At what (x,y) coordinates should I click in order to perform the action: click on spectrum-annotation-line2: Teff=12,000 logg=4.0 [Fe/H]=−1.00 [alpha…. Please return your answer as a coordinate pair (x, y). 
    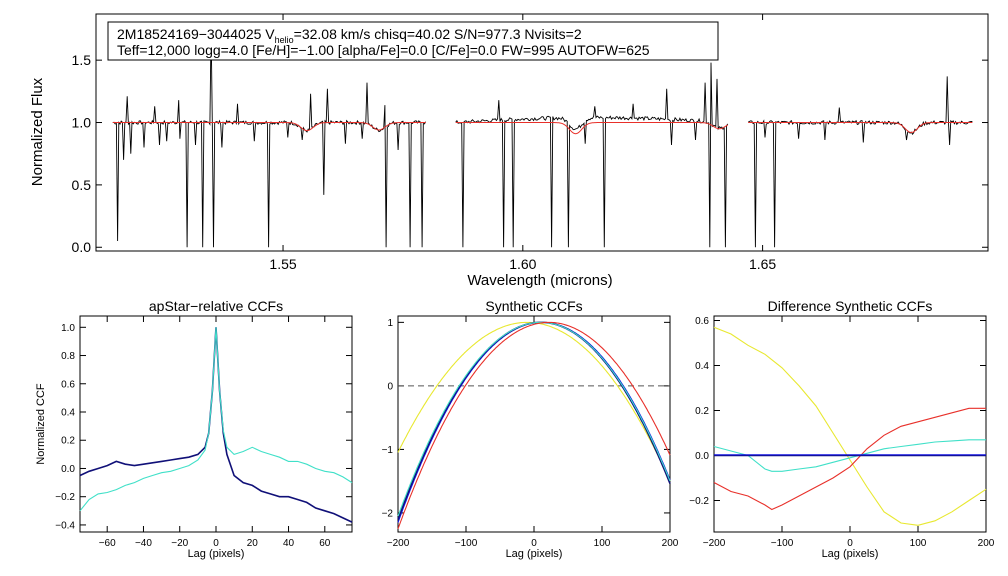
    Looking at the image, I should click on (383, 50).